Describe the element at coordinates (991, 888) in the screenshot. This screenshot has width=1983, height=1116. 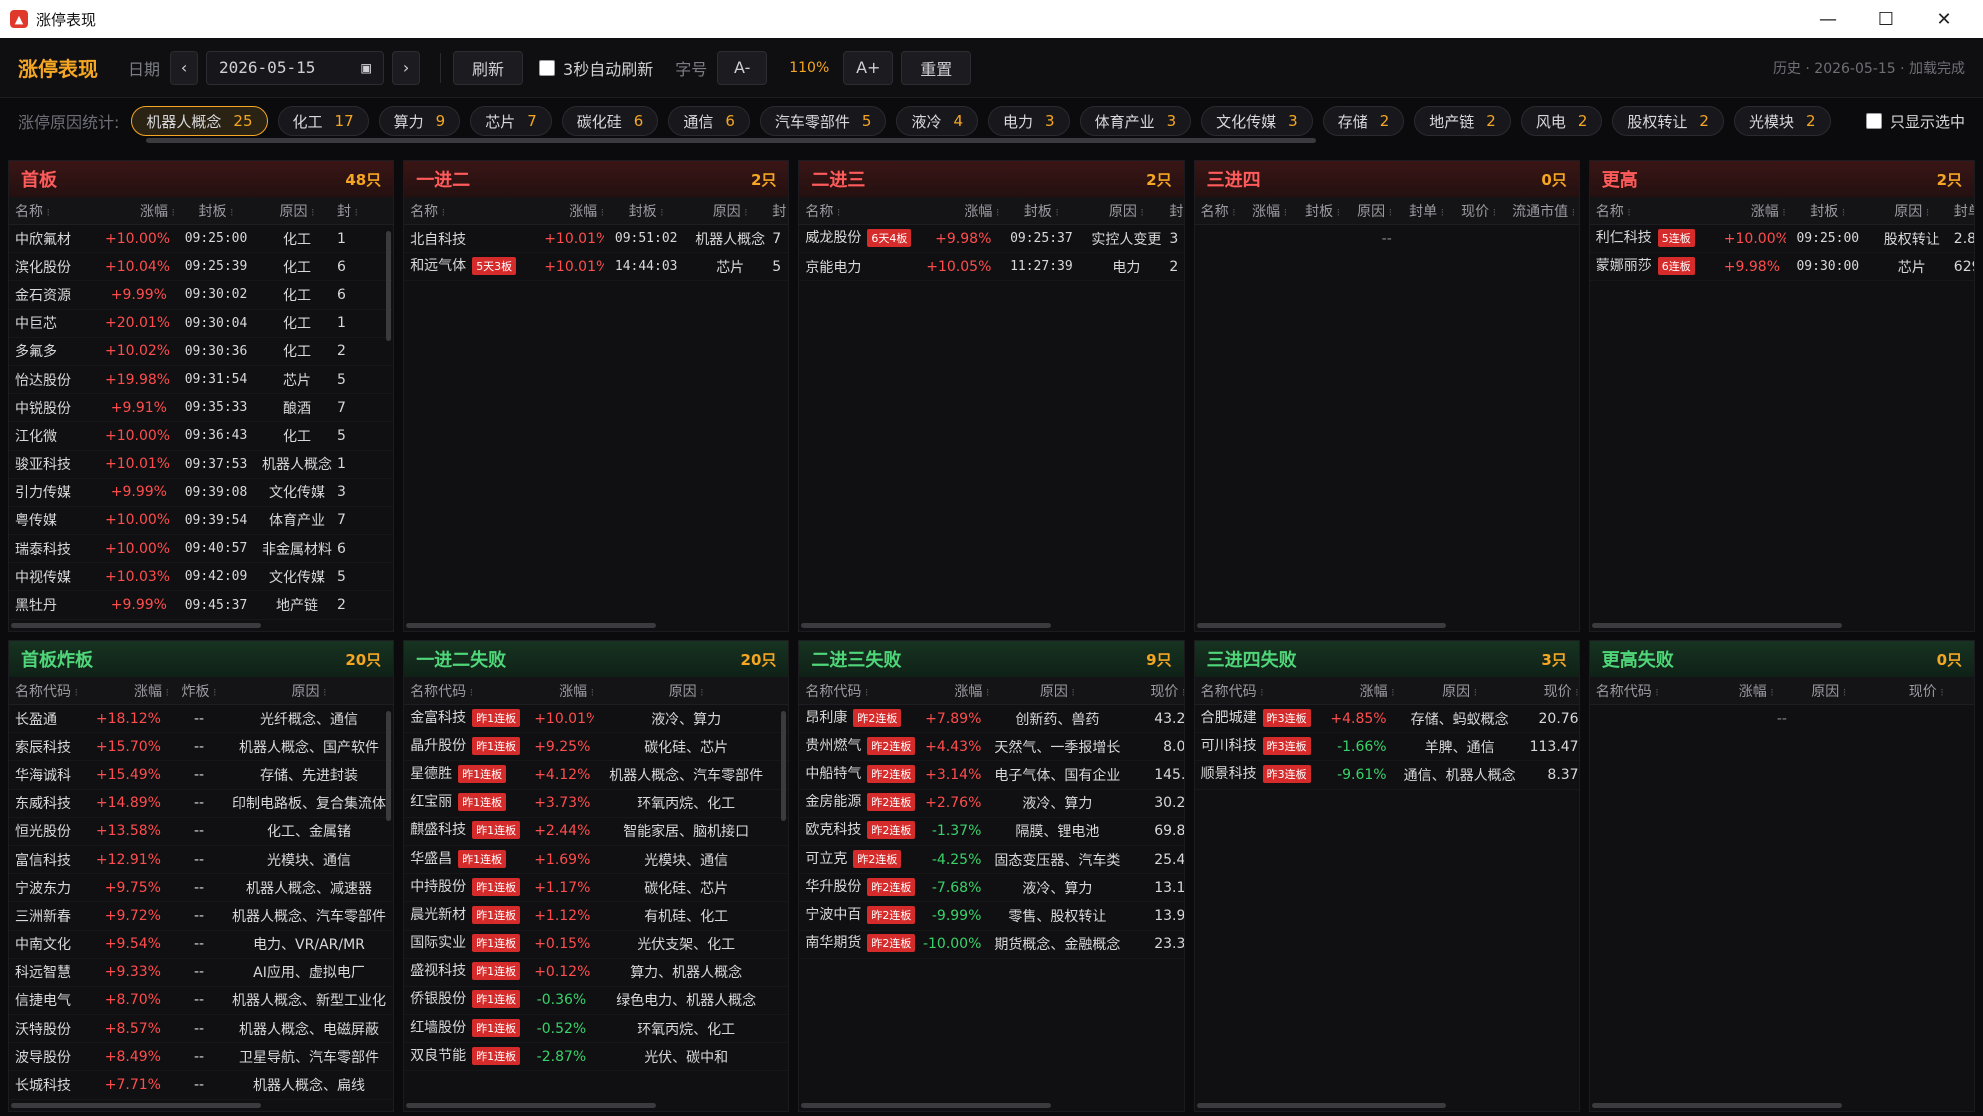
I see `table-row: 华升股份 昨2连板 -7.68% 液冷、算力 13.1` at that location.